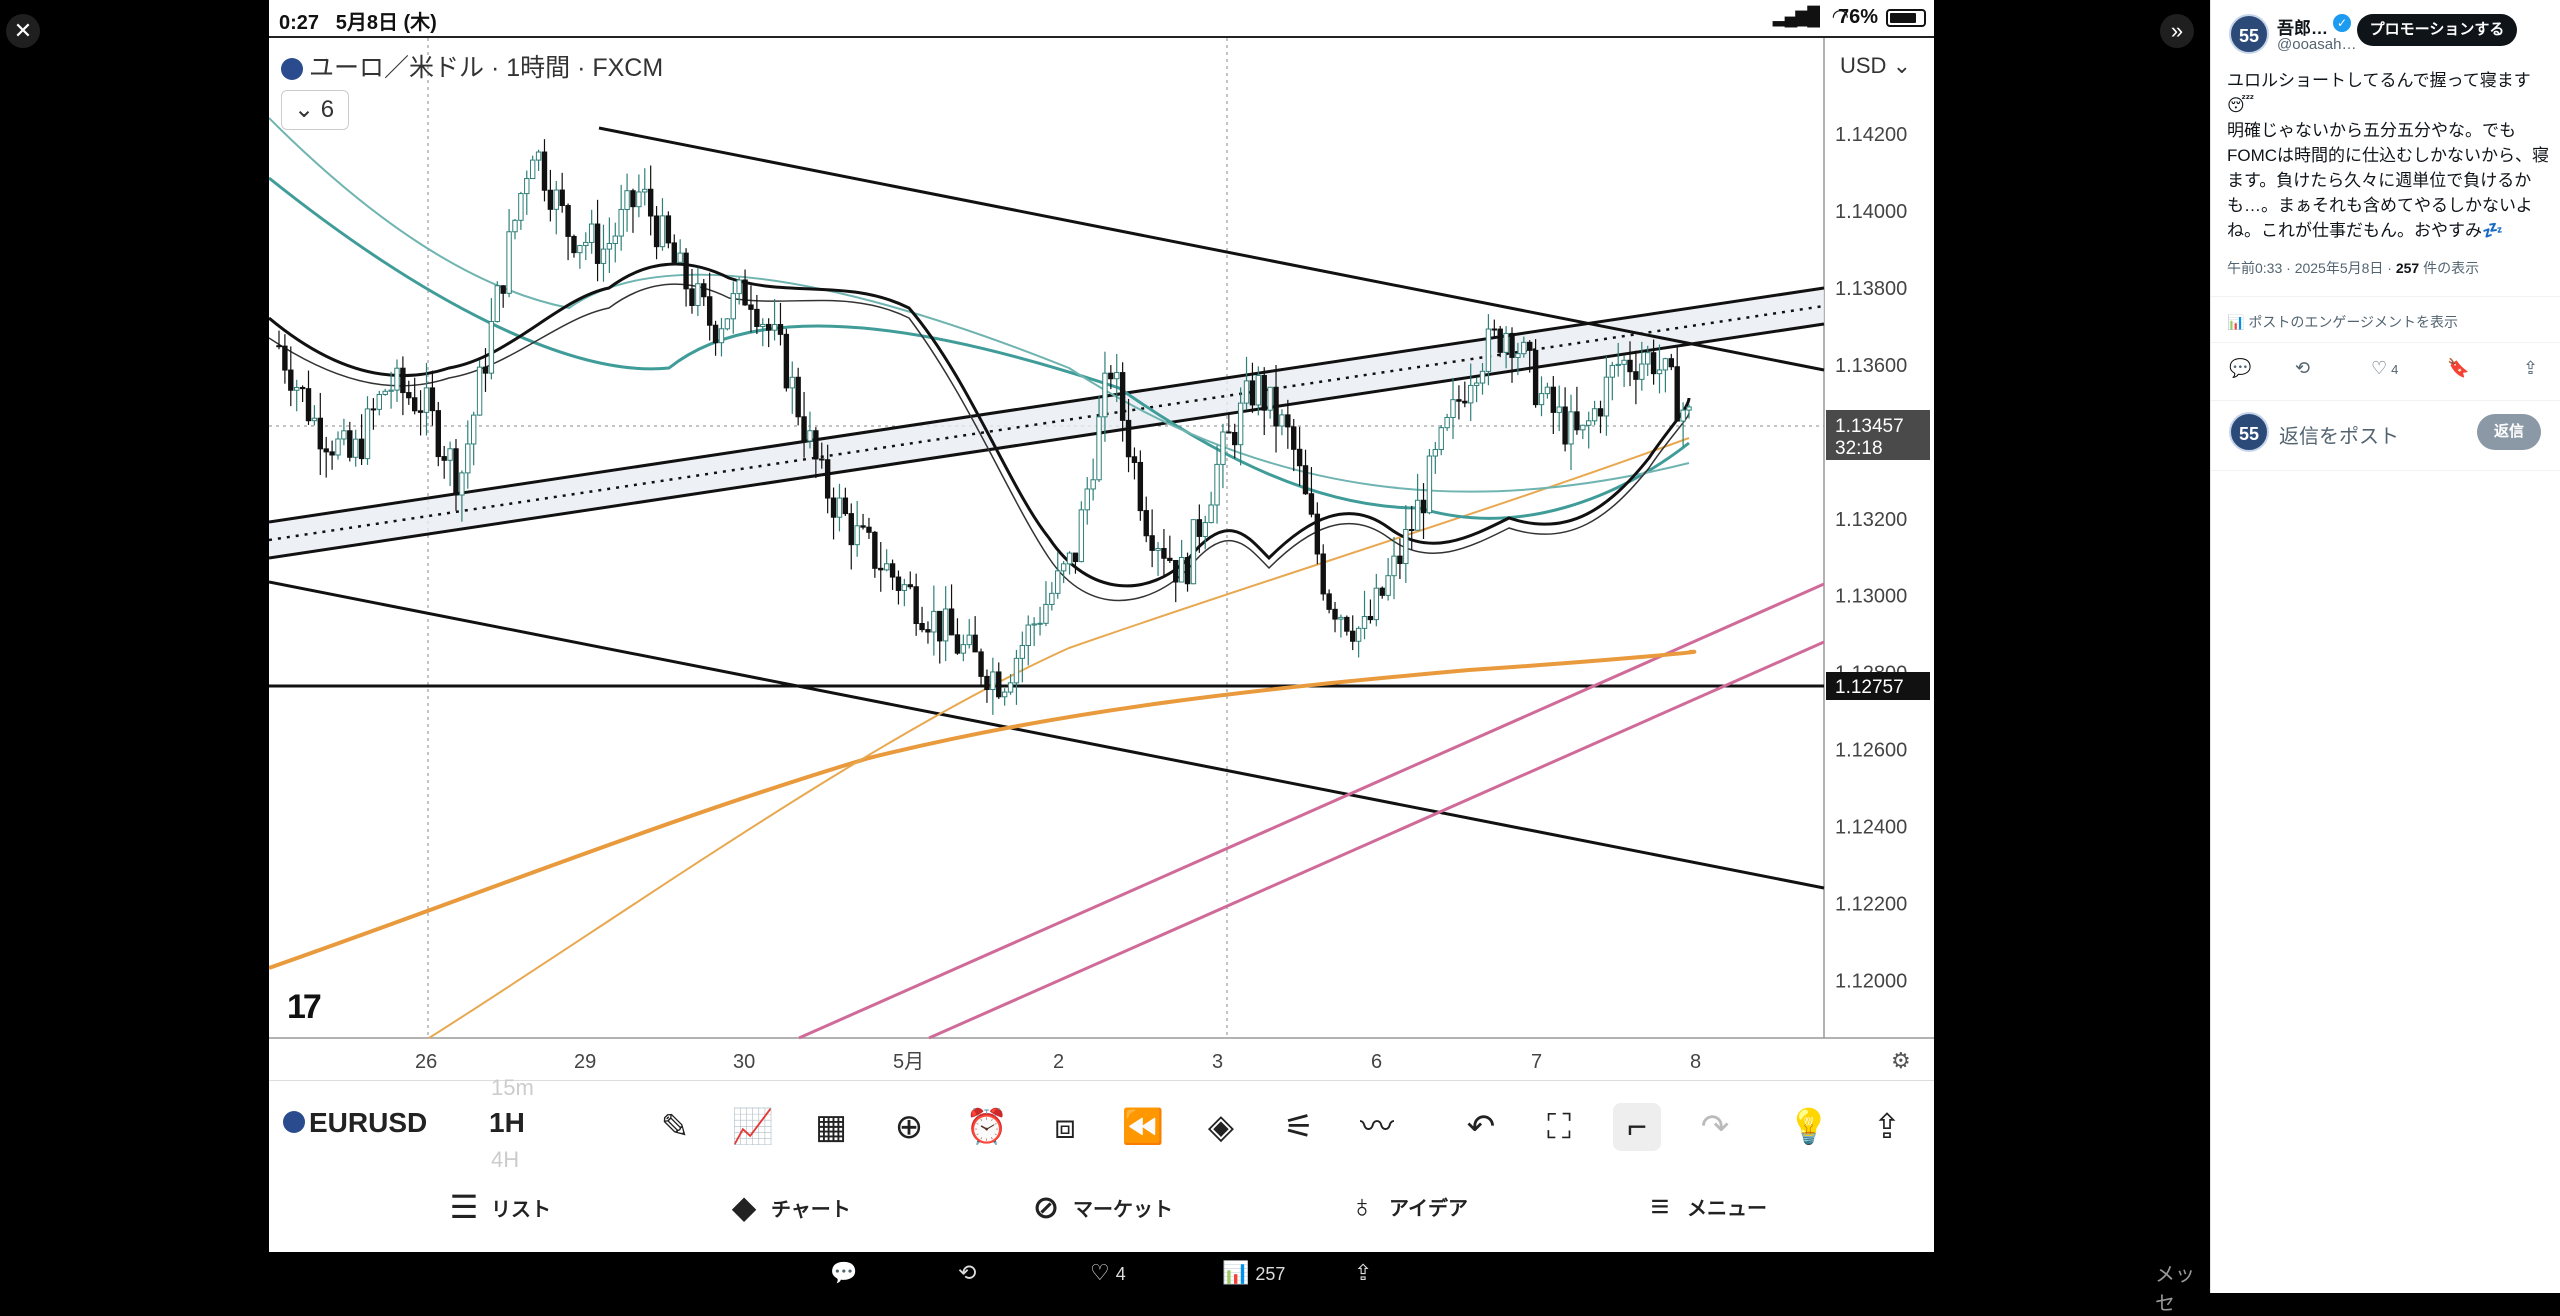 The image size is (2560, 1316). Describe the element at coordinates (23, 31) in the screenshot. I see `close-viewer-button: ✕` at that location.